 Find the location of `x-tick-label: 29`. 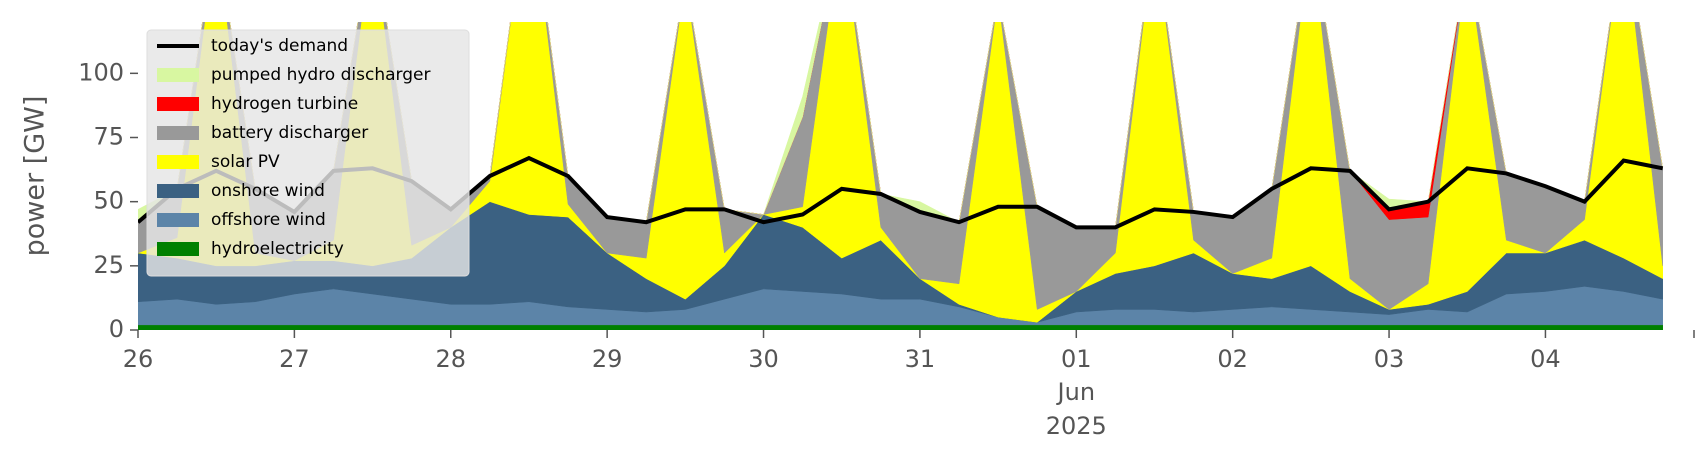

x-tick-label: 29 is located at coordinates (607, 359).